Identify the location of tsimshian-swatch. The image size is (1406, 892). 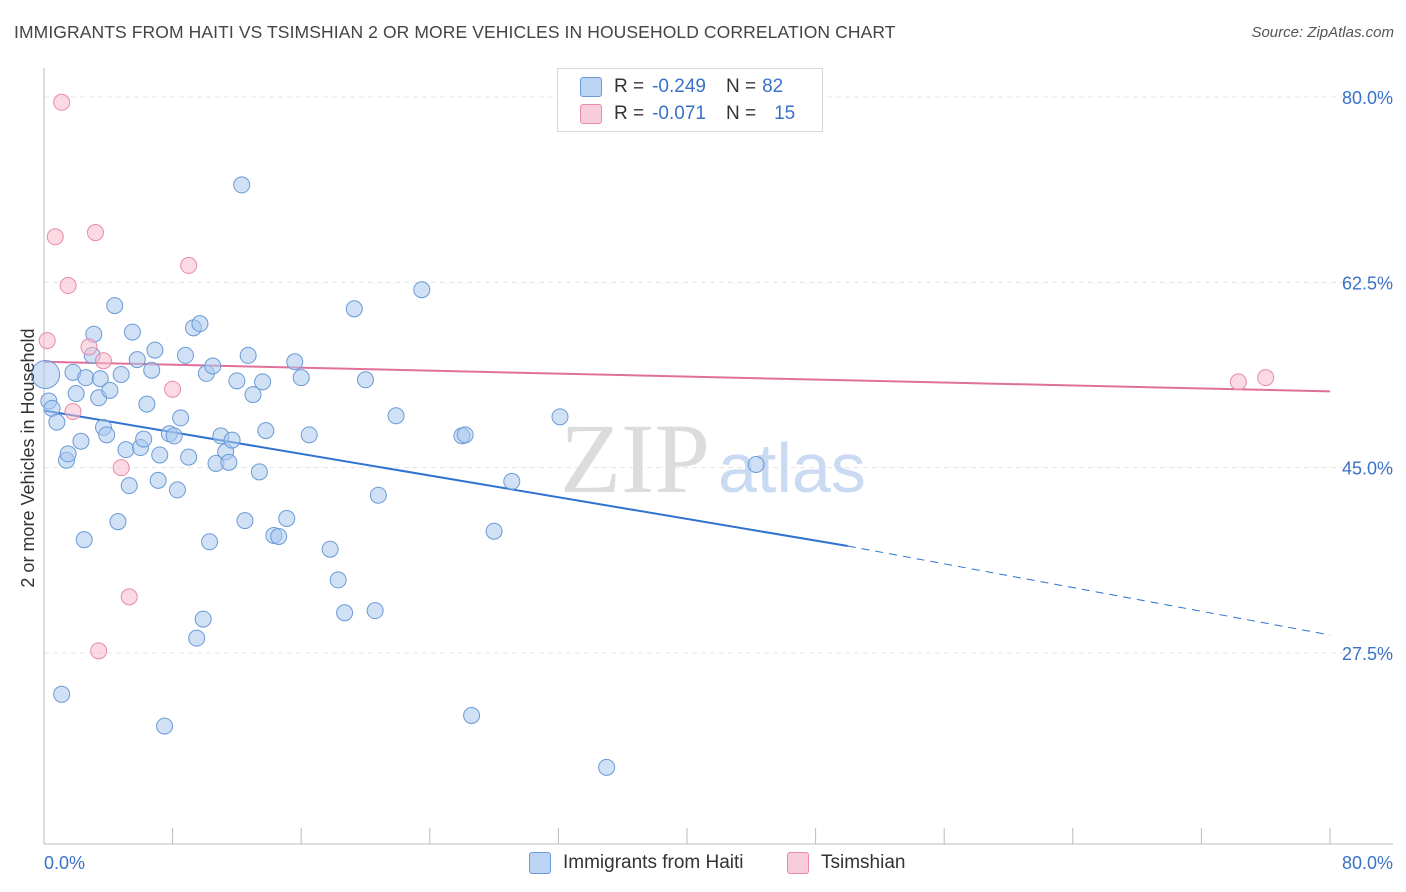
(591, 114).